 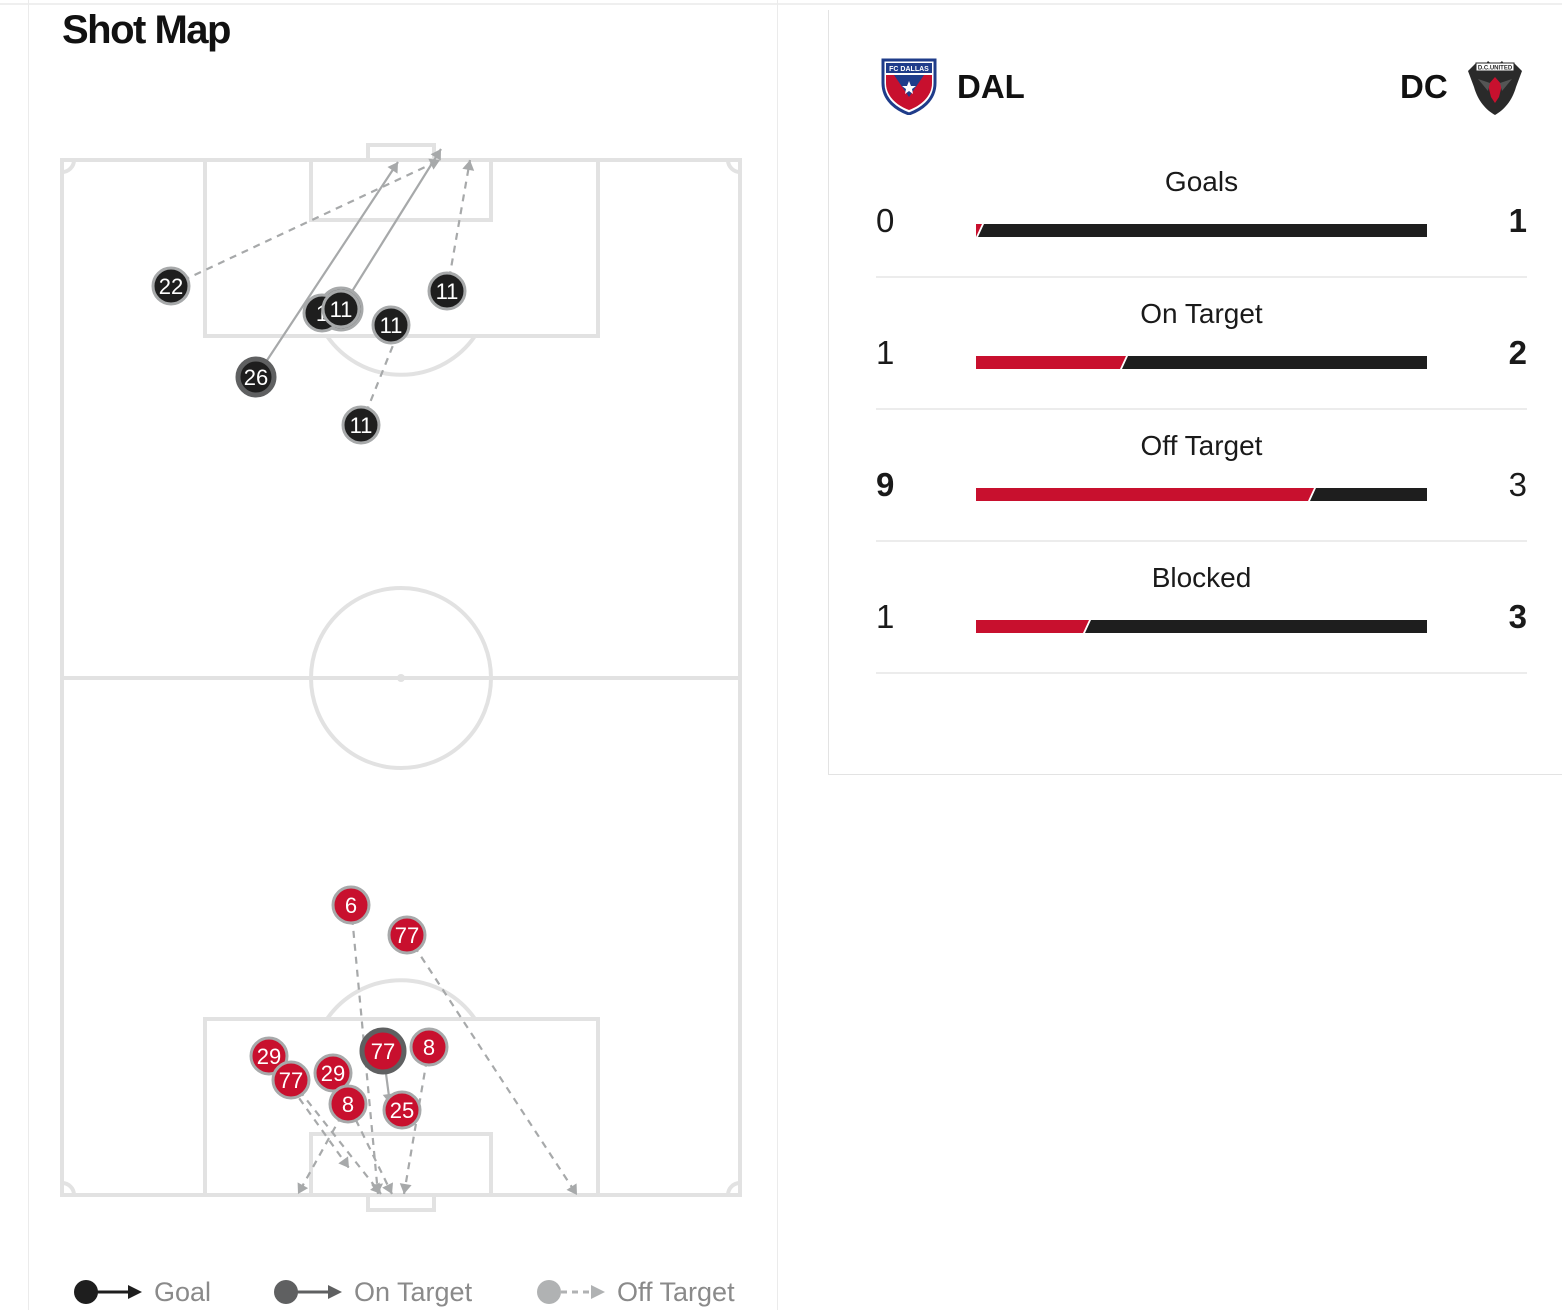 What do you see at coordinates (1201, 475) in the screenshot?
I see `stat-row-off-target: Off Target 9 3` at bounding box center [1201, 475].